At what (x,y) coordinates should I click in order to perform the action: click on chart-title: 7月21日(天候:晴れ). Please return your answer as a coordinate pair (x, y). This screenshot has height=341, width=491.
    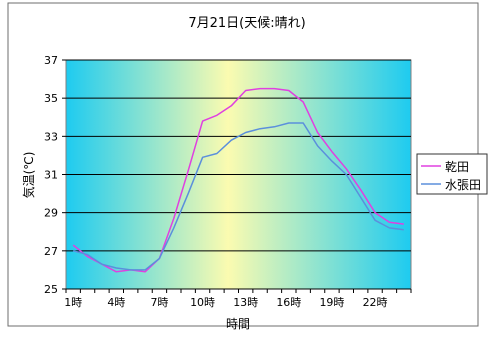
    Looking at the image, I should click on (246, 23).